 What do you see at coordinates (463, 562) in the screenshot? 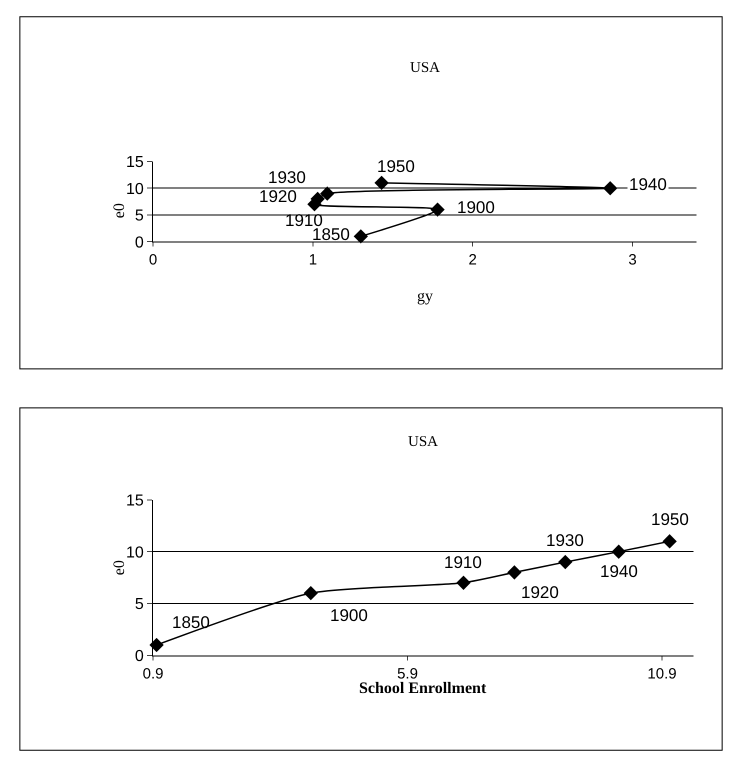
I see `annotation: 1910` at bounding box center [463, 562].